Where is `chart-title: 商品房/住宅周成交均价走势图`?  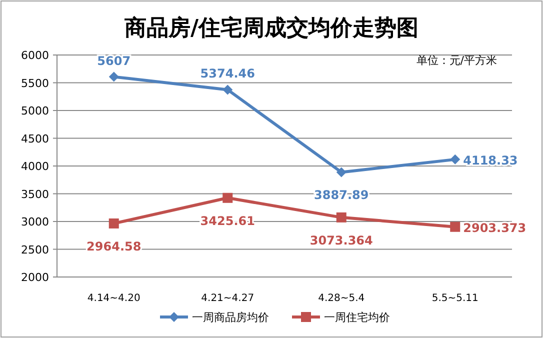
chart-title: 商品房/住宅周成交均价走势图 is located at coordinates (271, 28).